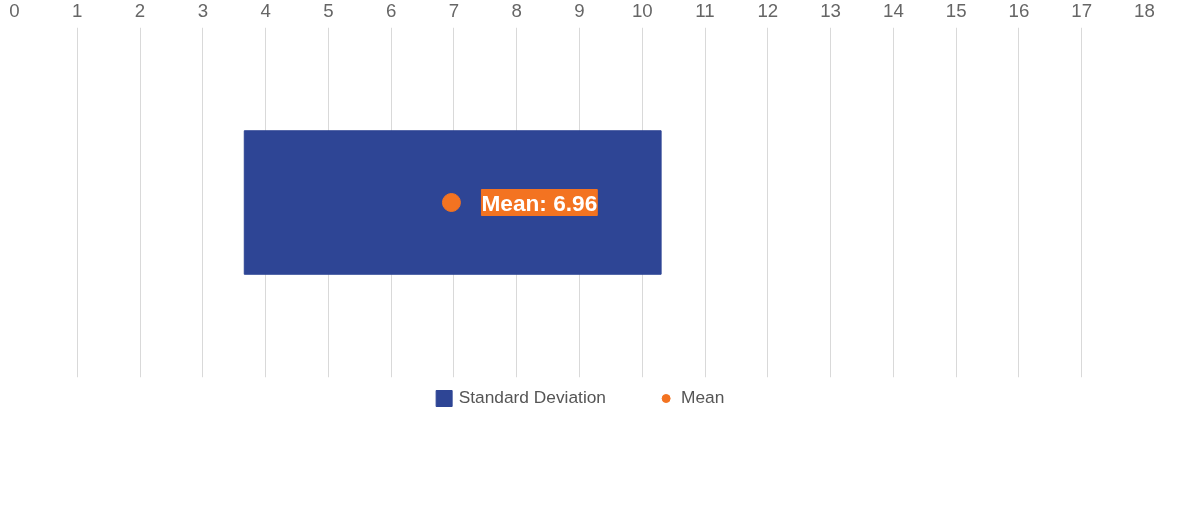  I want to click on x-tick-label: 4, so click(265, 10).